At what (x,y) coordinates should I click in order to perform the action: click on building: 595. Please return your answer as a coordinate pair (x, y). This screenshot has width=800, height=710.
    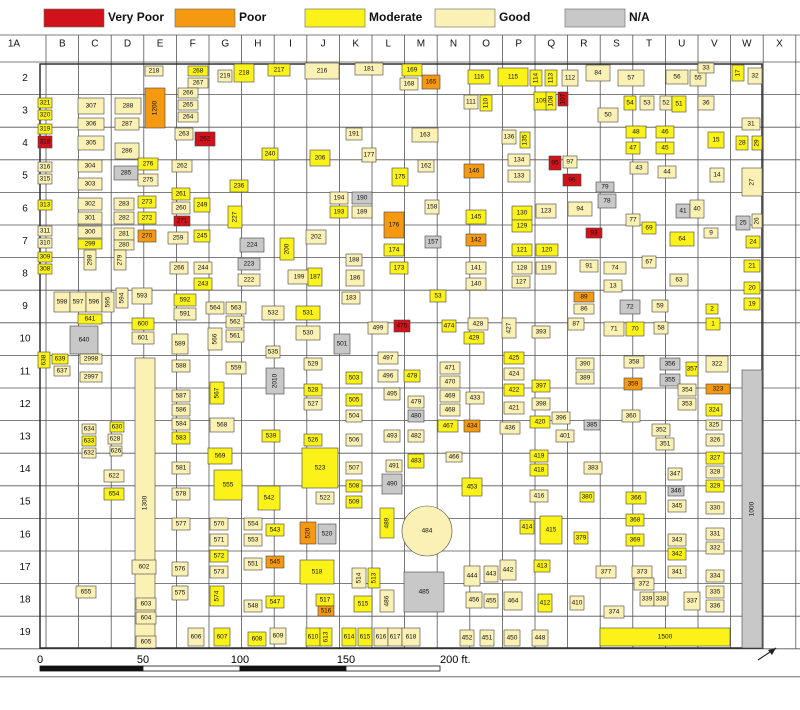
    Looking at the image, I should click on (108, 302).